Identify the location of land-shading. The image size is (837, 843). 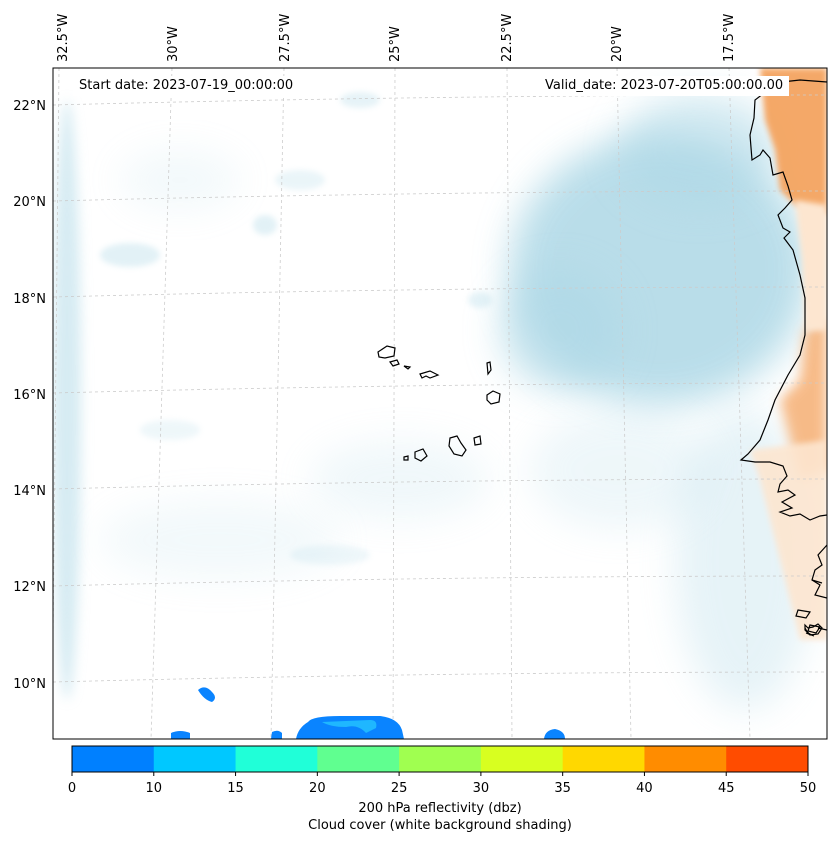
(788, 354).